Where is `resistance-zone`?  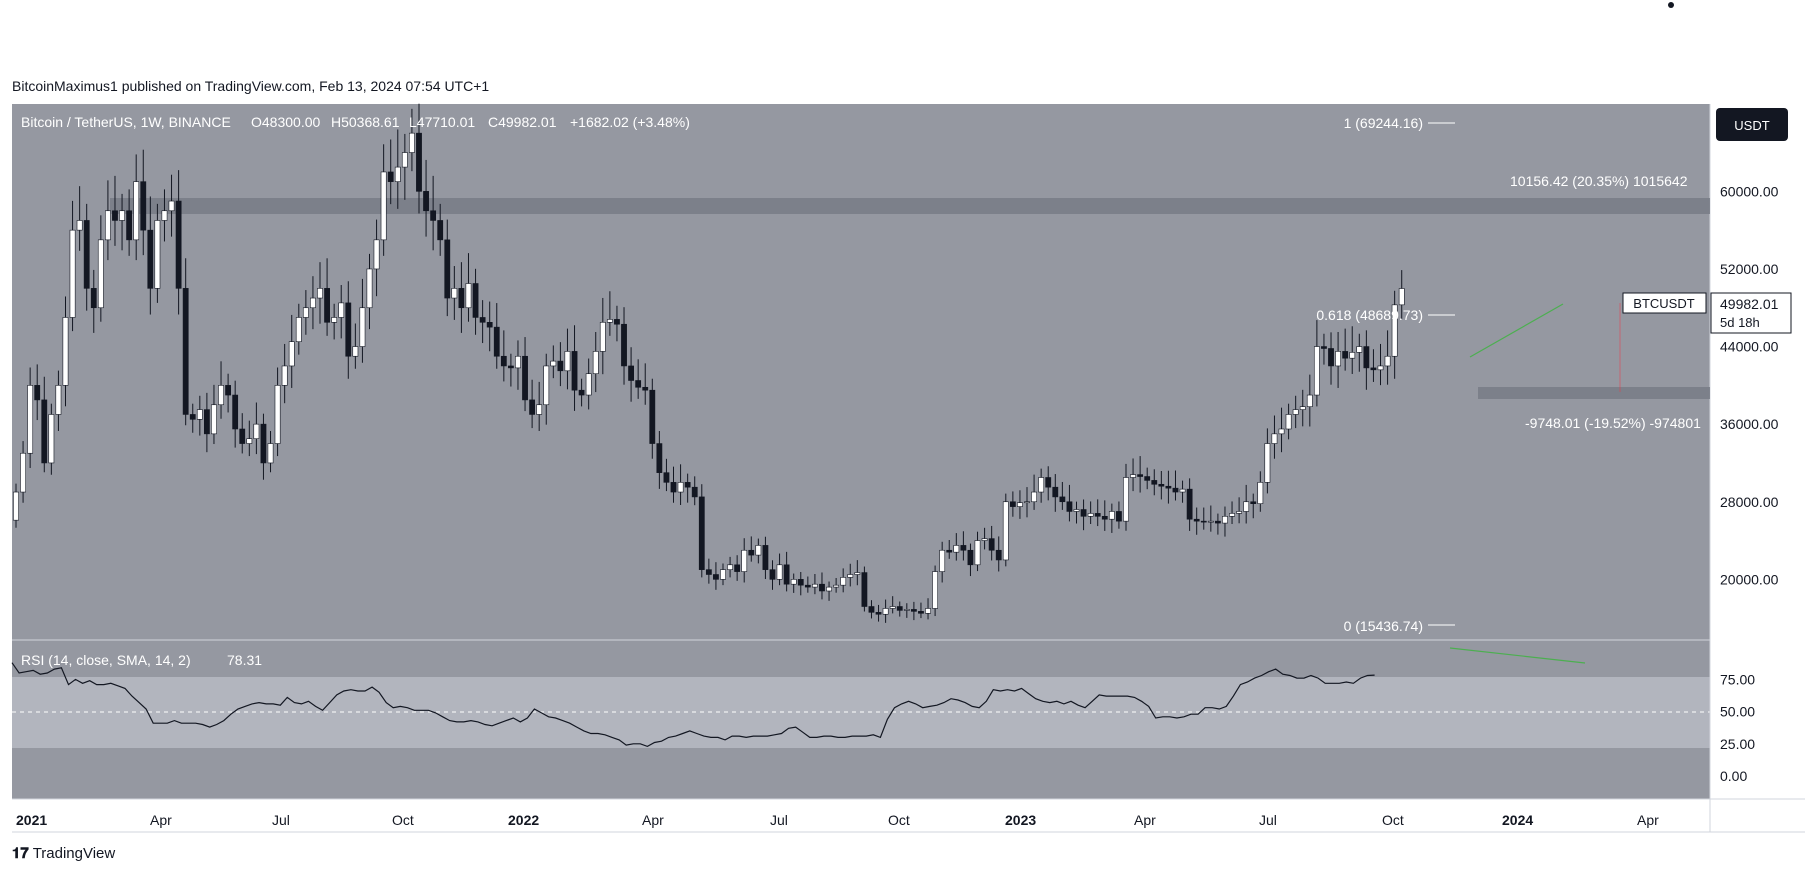
resistance-zone is located at coordinates (910, 206).